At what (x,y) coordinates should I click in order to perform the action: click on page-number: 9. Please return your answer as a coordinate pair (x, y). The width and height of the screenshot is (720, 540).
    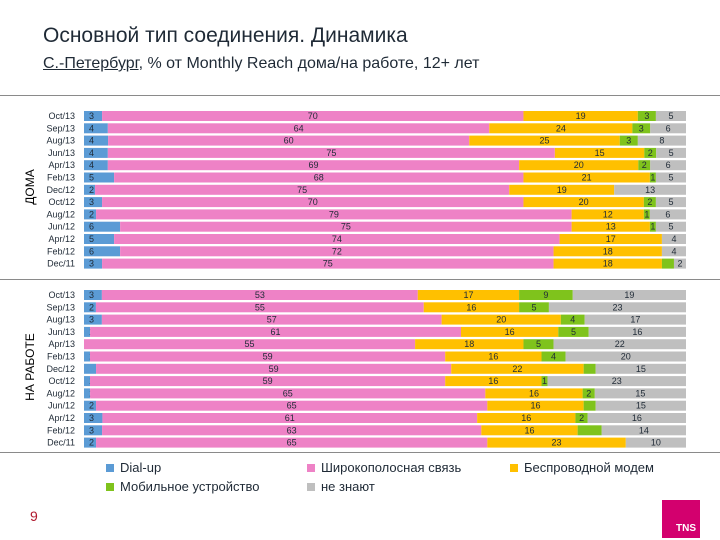
    Looking at the image, I should click on (34, 516).